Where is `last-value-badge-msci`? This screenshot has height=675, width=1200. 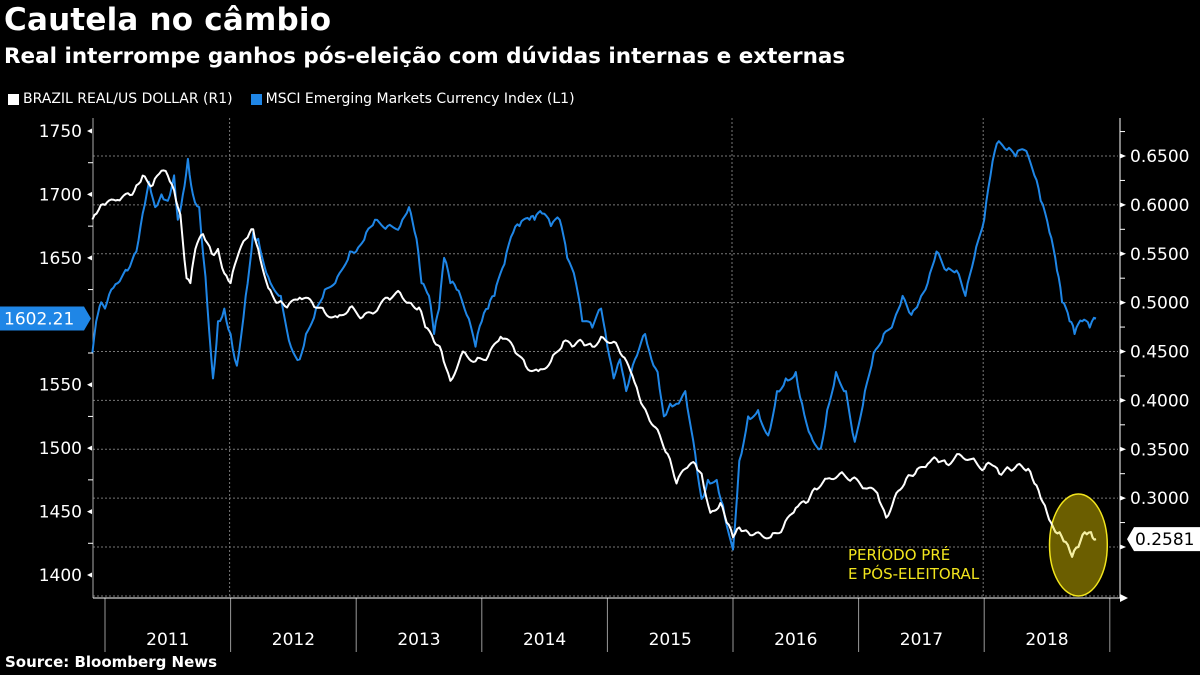
last-value-badge-msci is located at coordinates (45, 318).